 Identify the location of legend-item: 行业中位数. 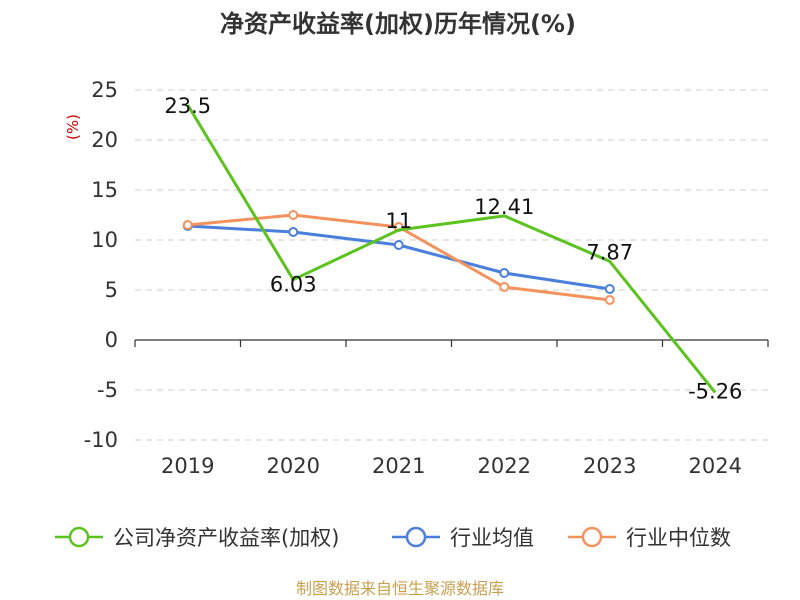
(649, 538).